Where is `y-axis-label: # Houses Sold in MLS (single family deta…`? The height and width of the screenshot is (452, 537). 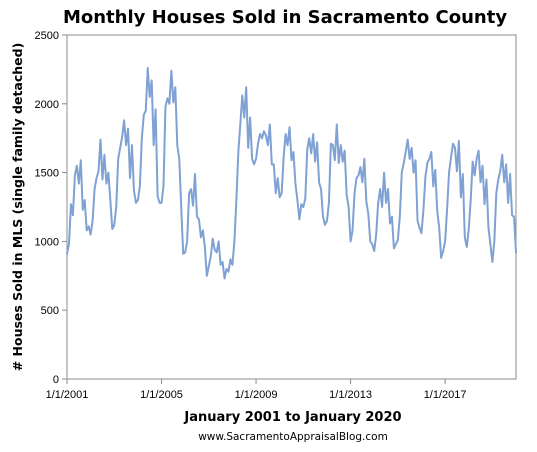 y-axis-label: # Houses Sold in MLS (single family deta… is located at coordinates (17, 207).